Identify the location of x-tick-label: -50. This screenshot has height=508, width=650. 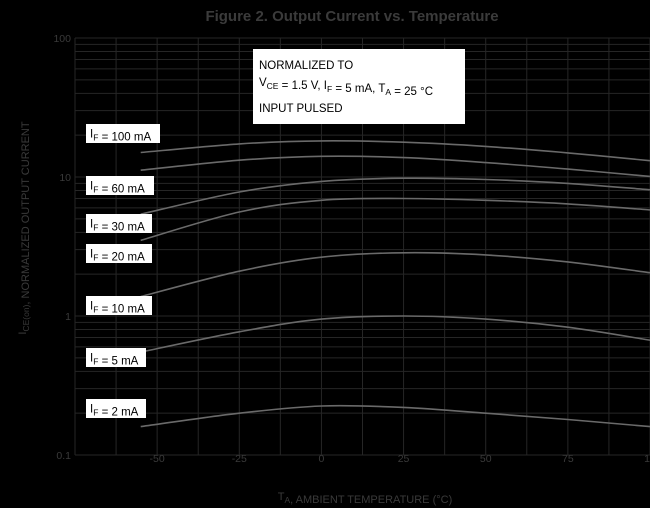
(157, 459).